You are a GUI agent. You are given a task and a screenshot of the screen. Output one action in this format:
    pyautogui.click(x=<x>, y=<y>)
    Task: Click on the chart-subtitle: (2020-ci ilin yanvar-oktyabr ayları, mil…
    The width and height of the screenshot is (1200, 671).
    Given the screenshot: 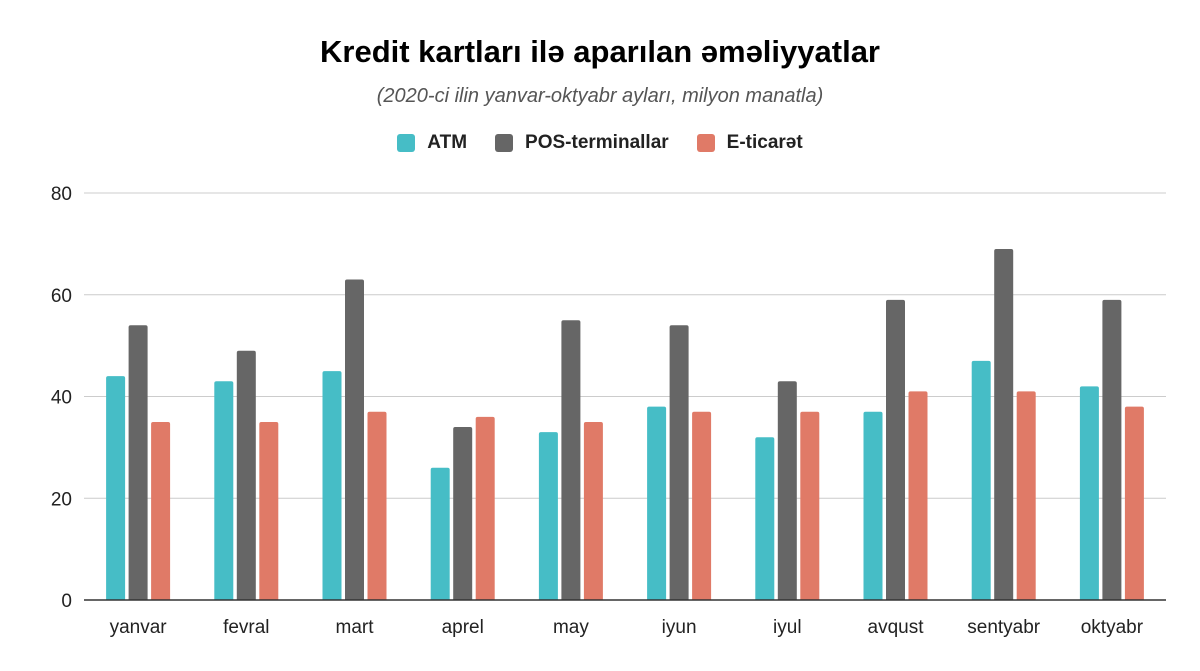 What is the action you would take?
    pyautogui.click(x=600, y=96)
    